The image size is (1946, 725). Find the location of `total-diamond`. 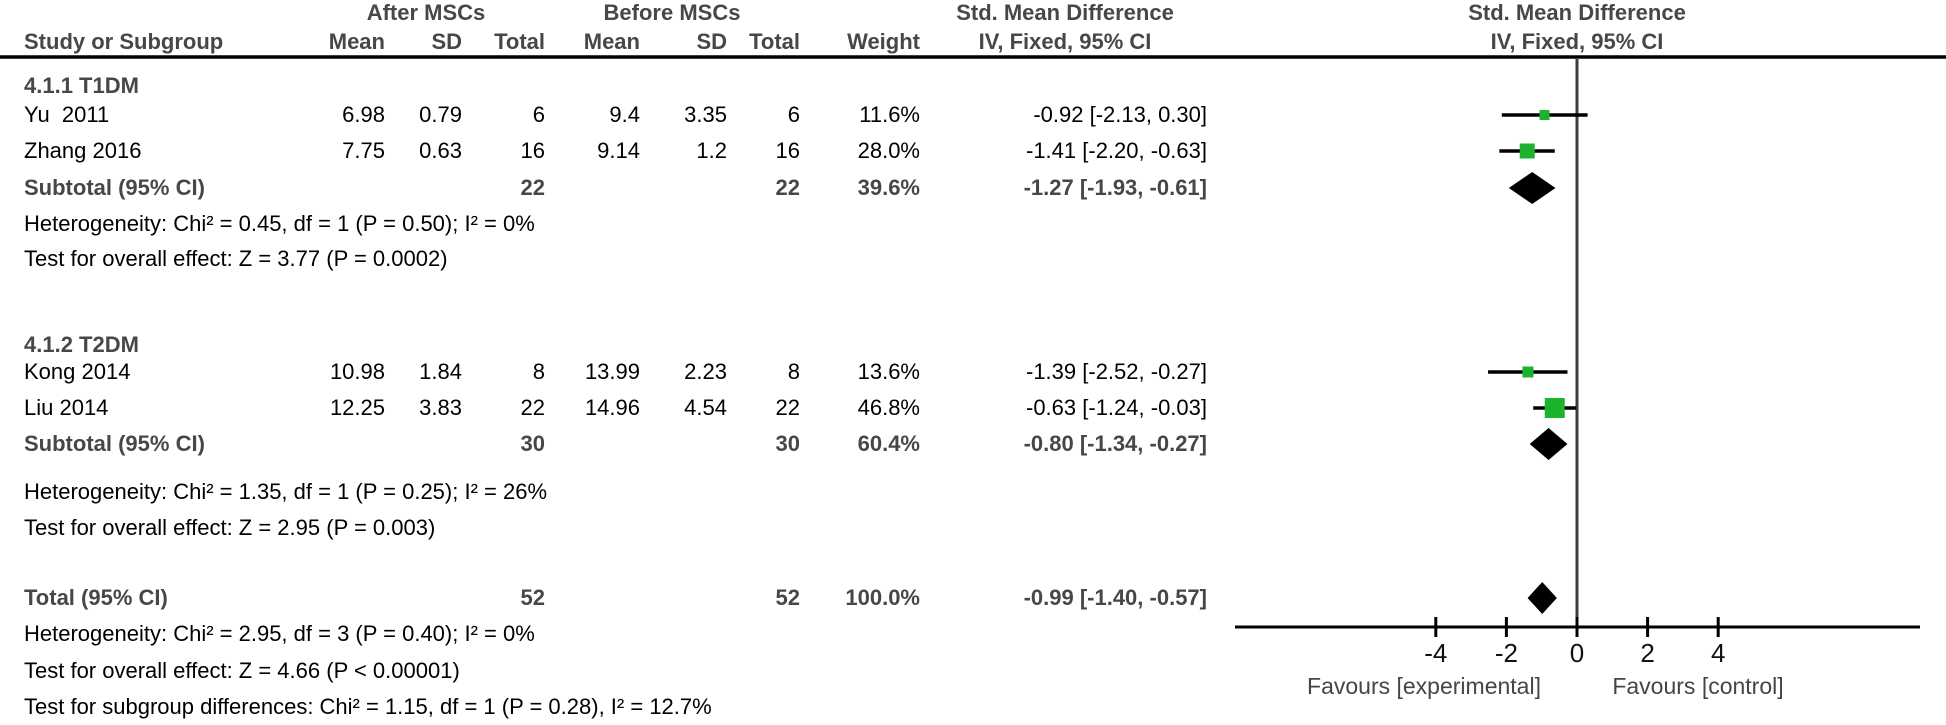

total-diamond is located at coordinates (1542, 598).